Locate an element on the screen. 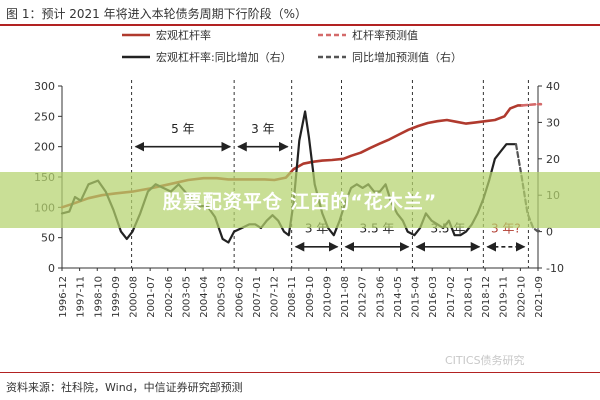 This screenshot has height=400, width=600. y-right-tick-label: 0 is located at coordinates (549, 232).